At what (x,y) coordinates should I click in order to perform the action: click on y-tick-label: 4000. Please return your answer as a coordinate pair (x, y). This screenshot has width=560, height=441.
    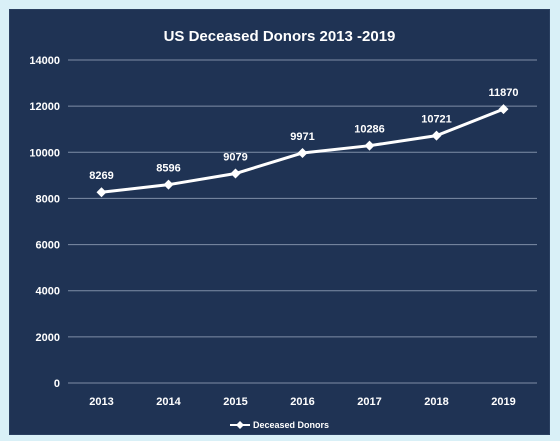
    Looking at the image, I should click on (48, 292).